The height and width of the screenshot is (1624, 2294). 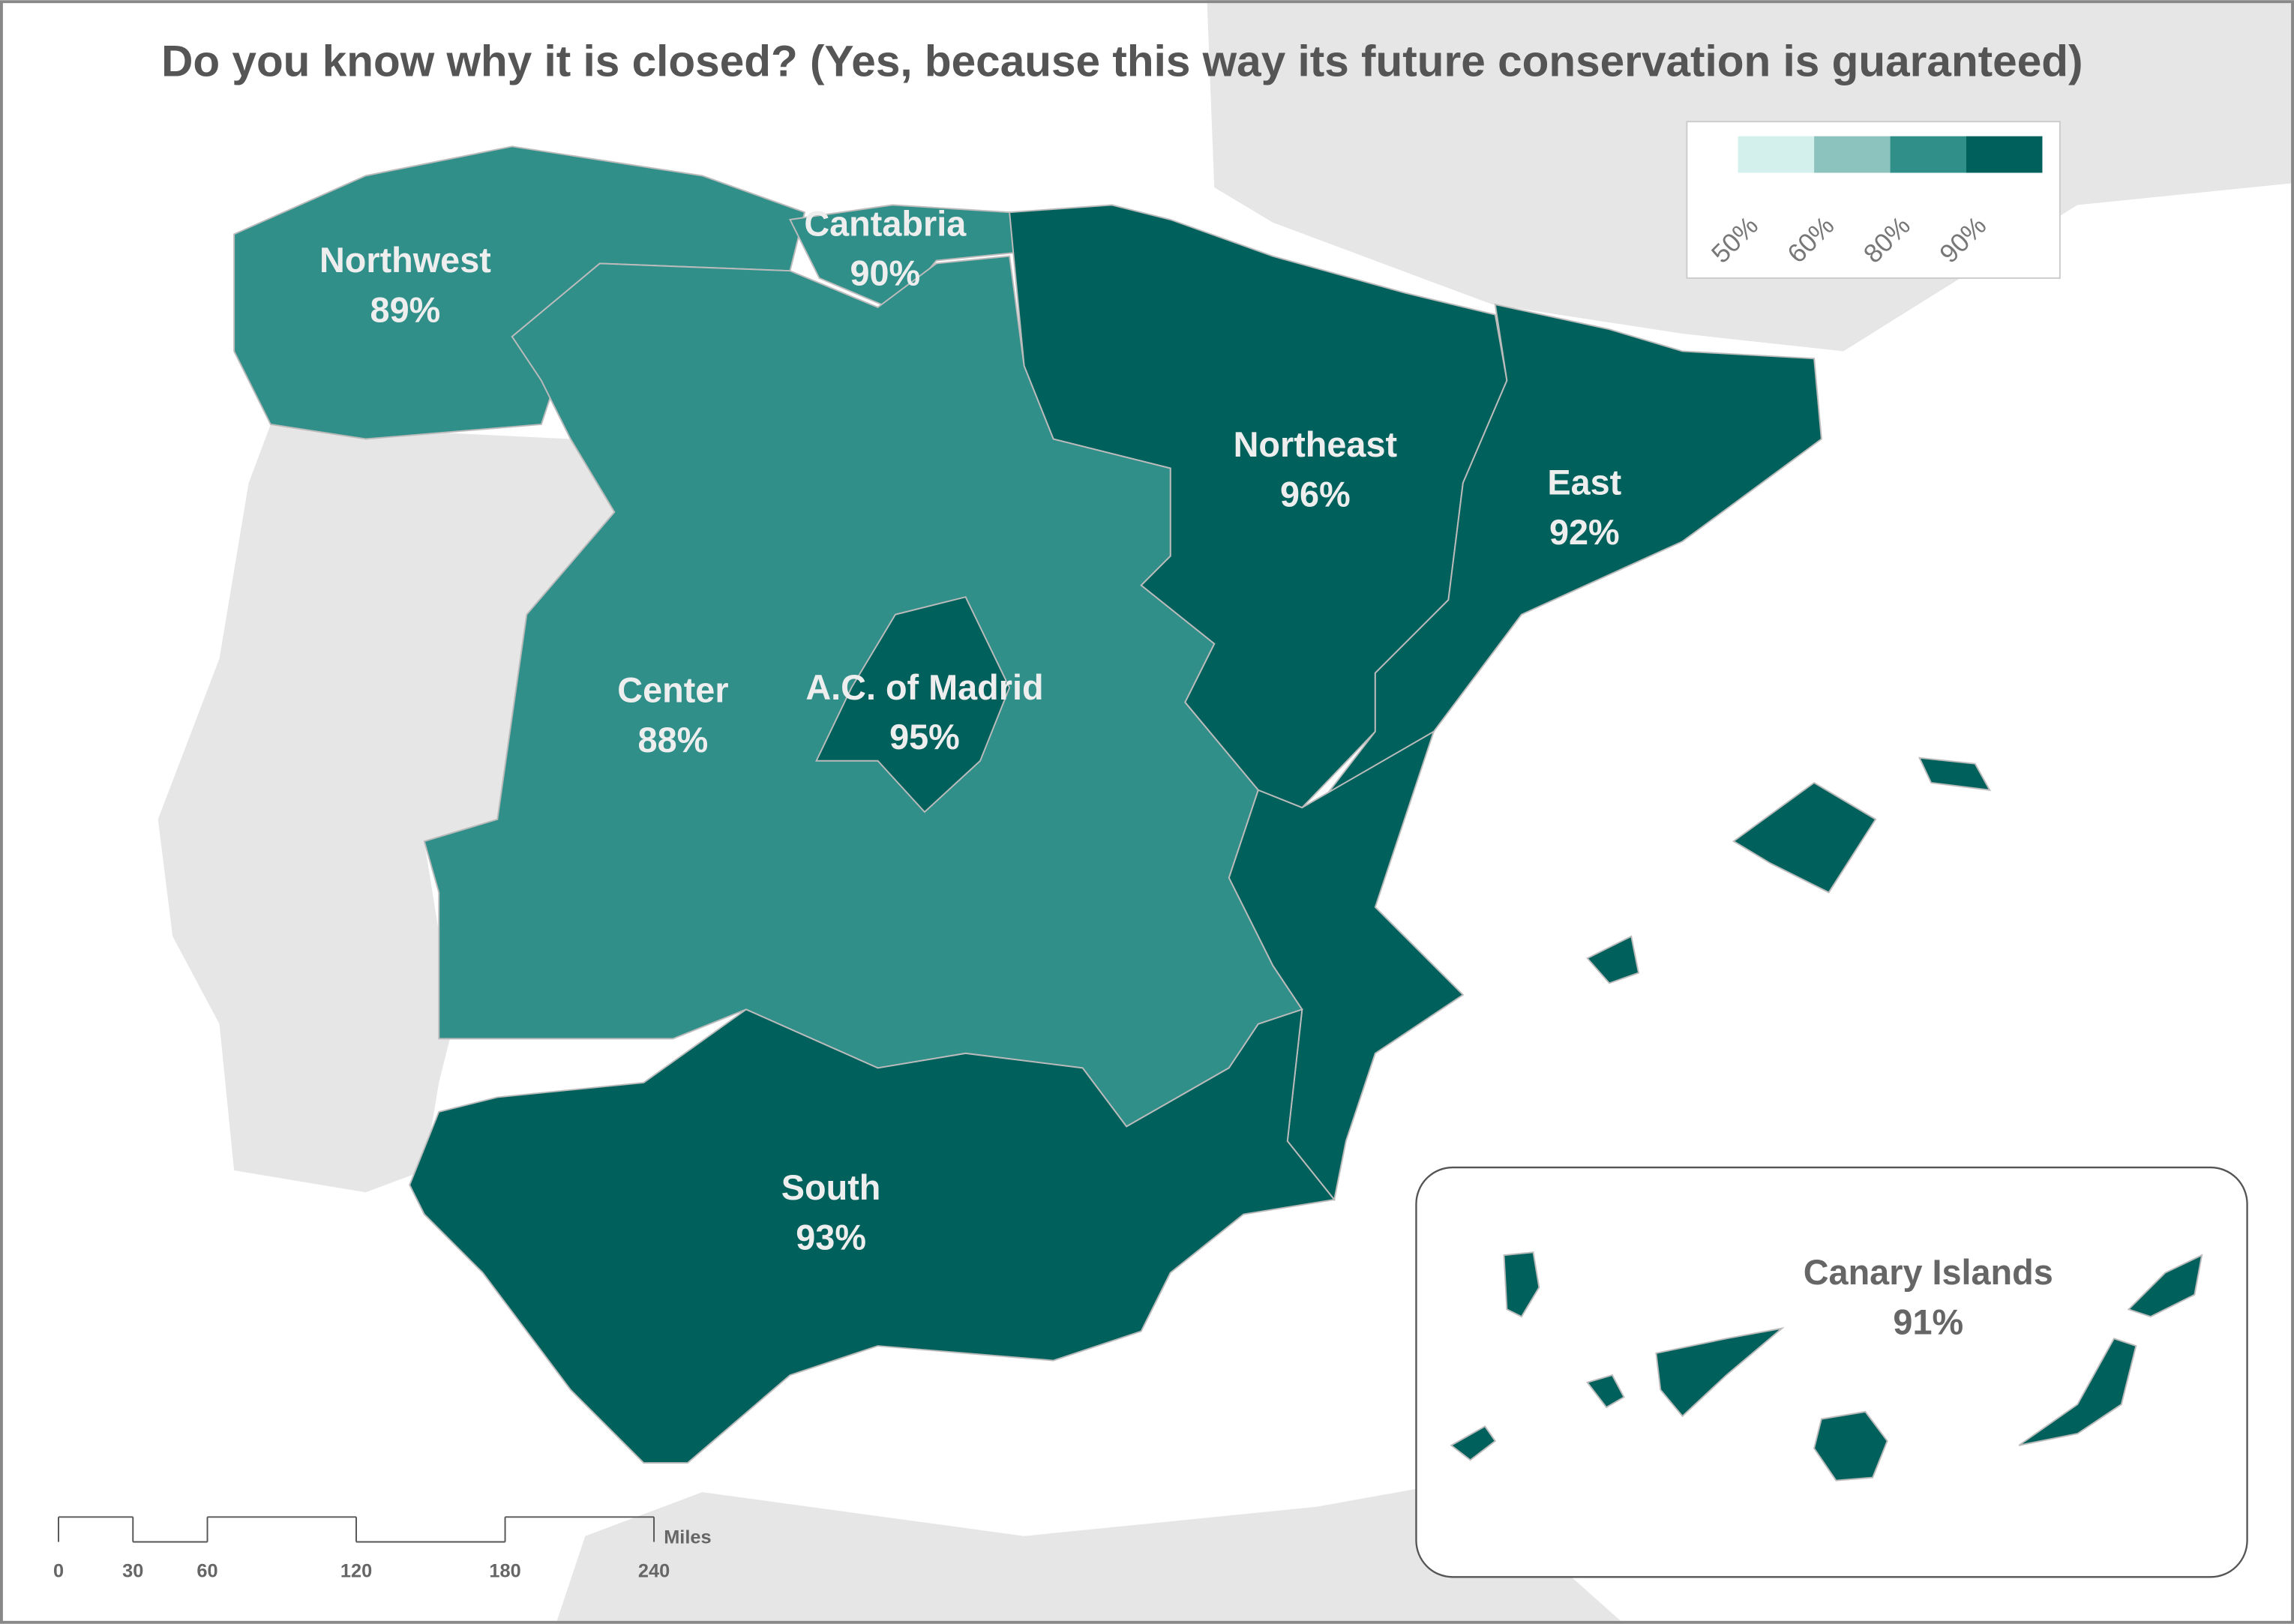 What do you see at coordinates (831, 1237) in the screenshot?
I see `region-value: 93%` at bounding box center [831, 1237].